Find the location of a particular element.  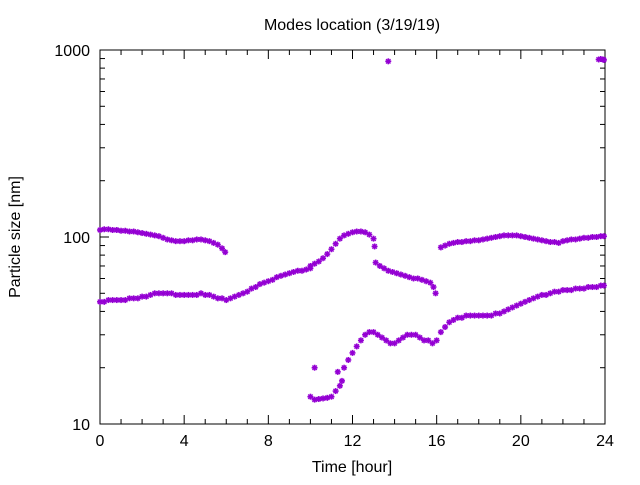

x-tick-label: 12 is located at coordinates (353, 441).